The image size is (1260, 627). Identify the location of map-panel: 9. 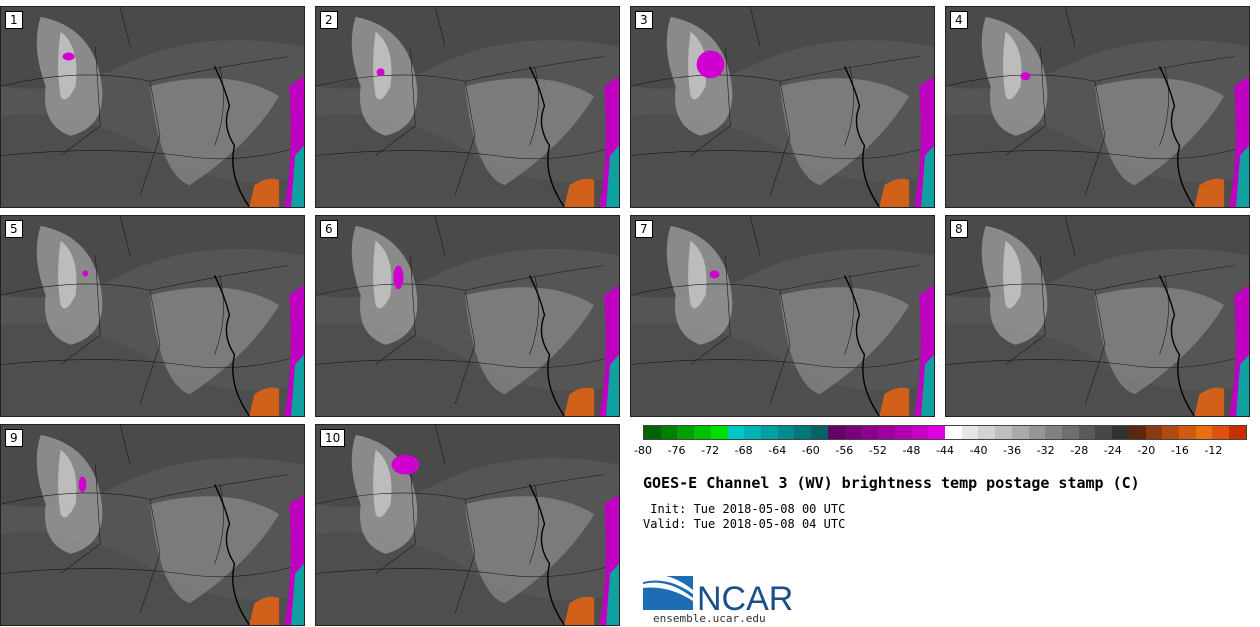
(152, 525).